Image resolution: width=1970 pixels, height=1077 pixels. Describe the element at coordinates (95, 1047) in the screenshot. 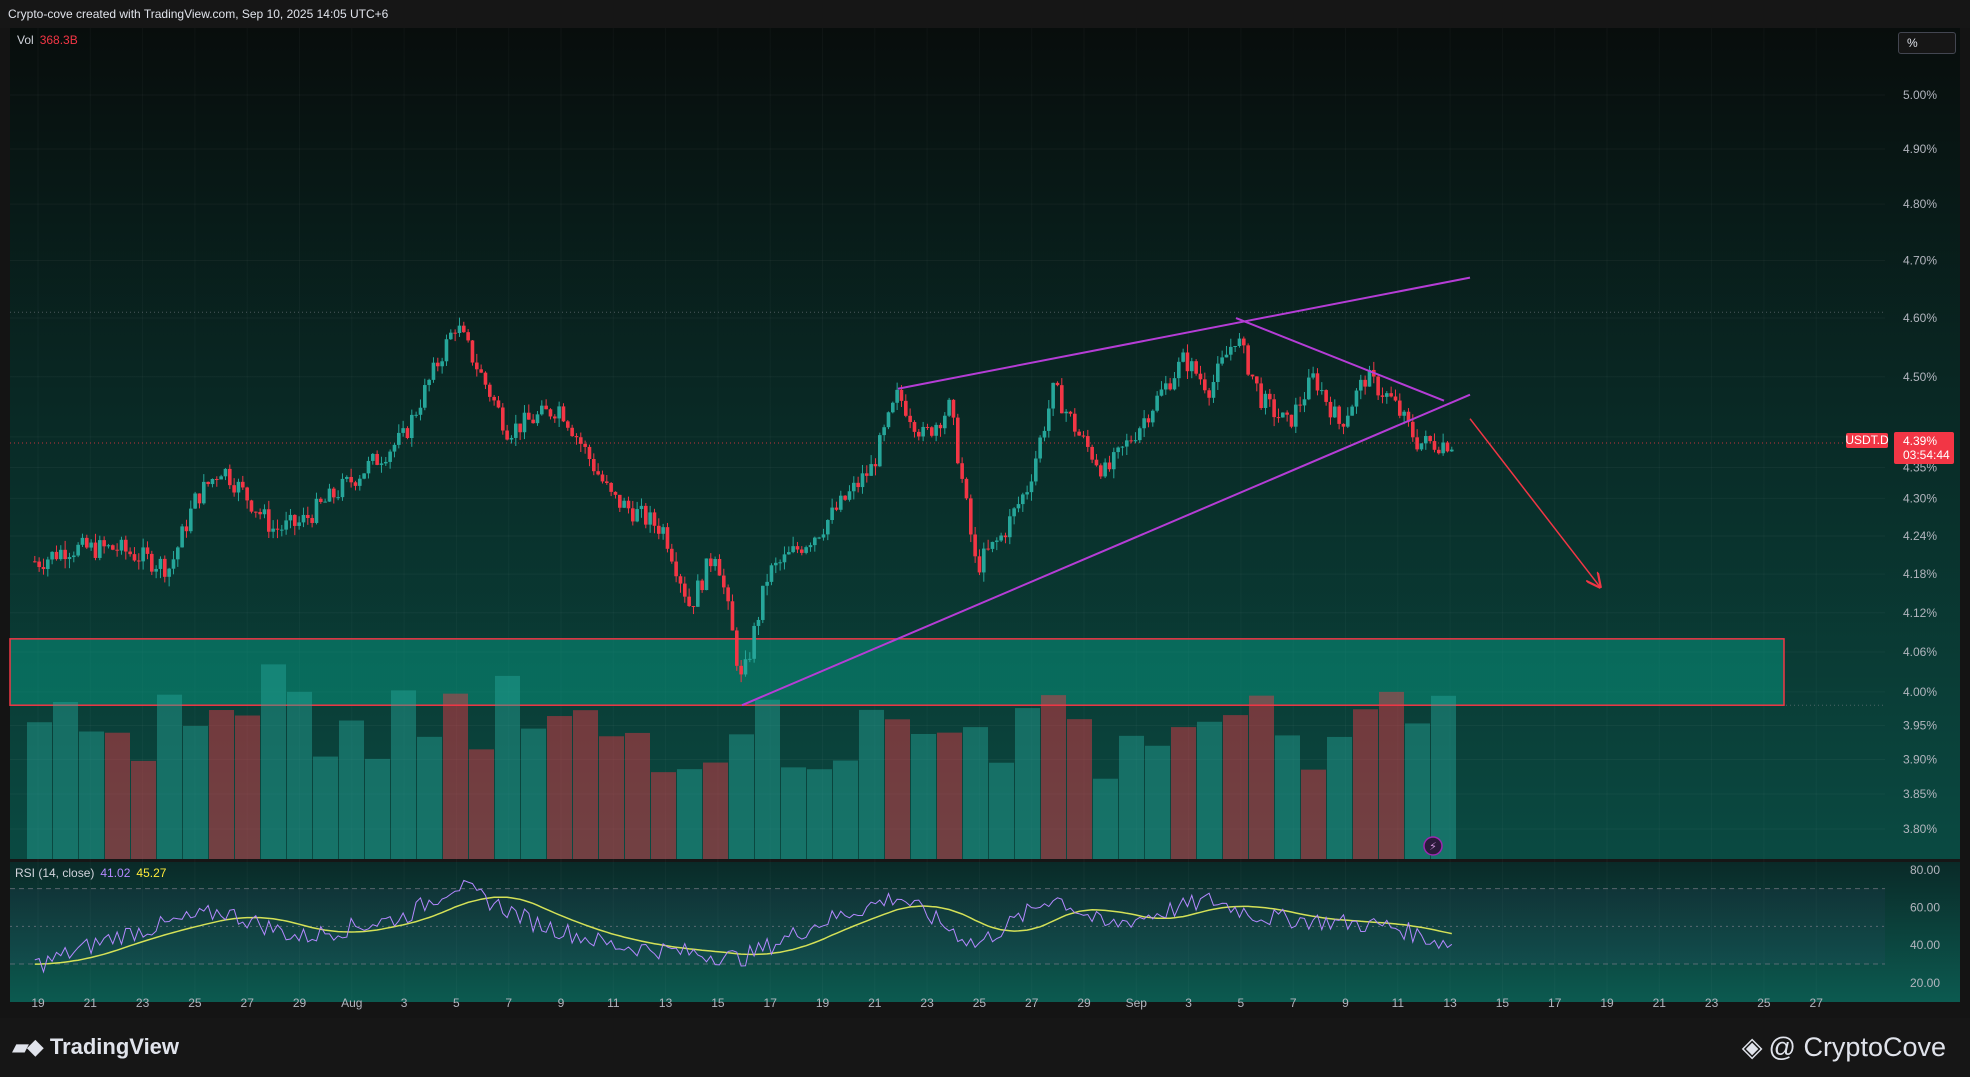

I see `tradingview-logo: ▰◆ TradingView` at that location.